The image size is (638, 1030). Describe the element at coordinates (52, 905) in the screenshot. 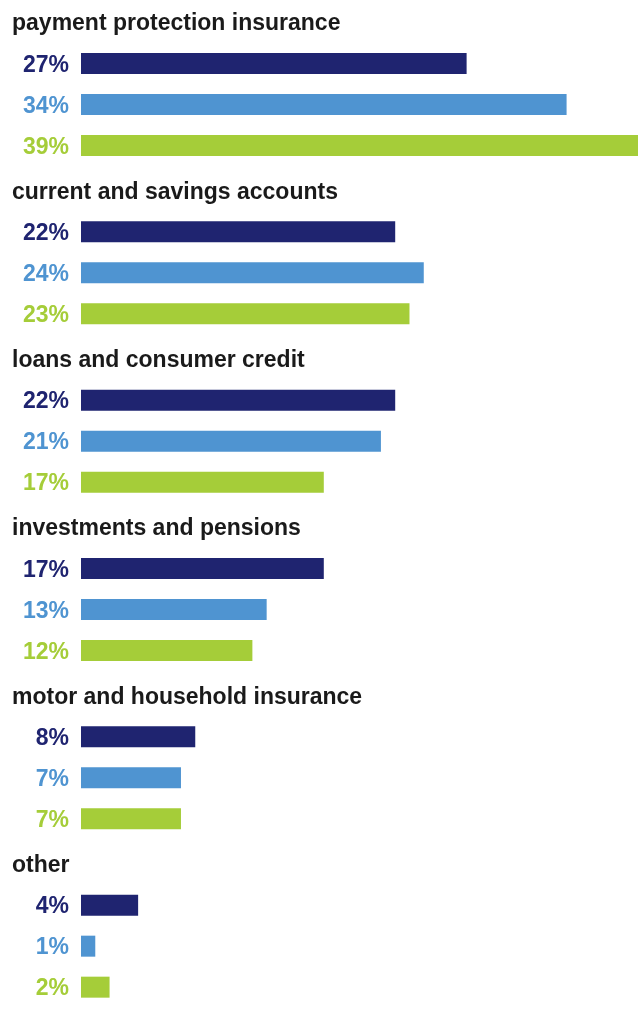

I see `data-label: 4%` at that location.